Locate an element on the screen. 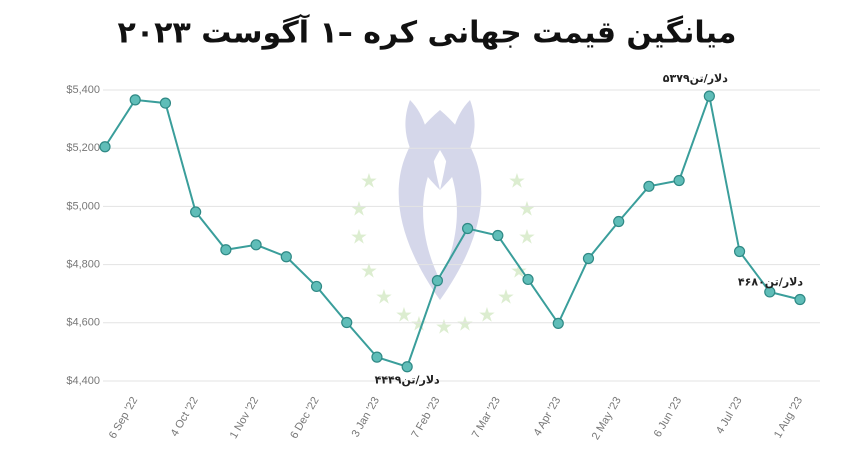  x-tick-label: 6 Dec '22 is located at coordinates (304, 418).